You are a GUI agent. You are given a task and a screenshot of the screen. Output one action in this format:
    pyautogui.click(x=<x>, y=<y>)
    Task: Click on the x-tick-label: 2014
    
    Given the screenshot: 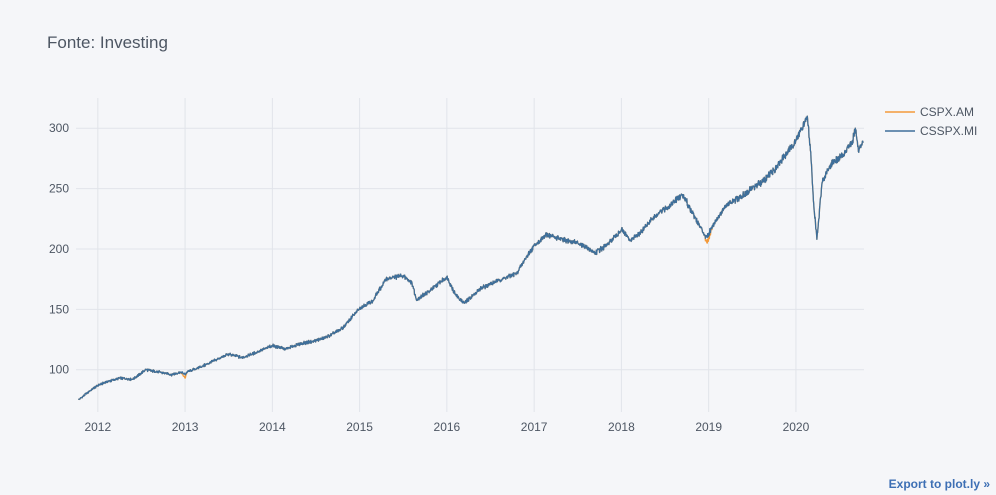 What is the action you would take?
    pyautogui.click(x=272, y=427)
    